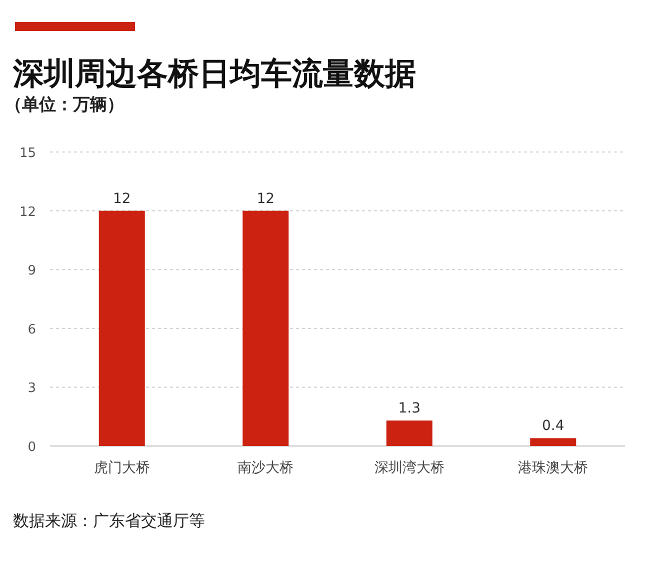 This screenshot has height=578, width=657. I want to click on y-tick-label: 12, so click(27, 212).